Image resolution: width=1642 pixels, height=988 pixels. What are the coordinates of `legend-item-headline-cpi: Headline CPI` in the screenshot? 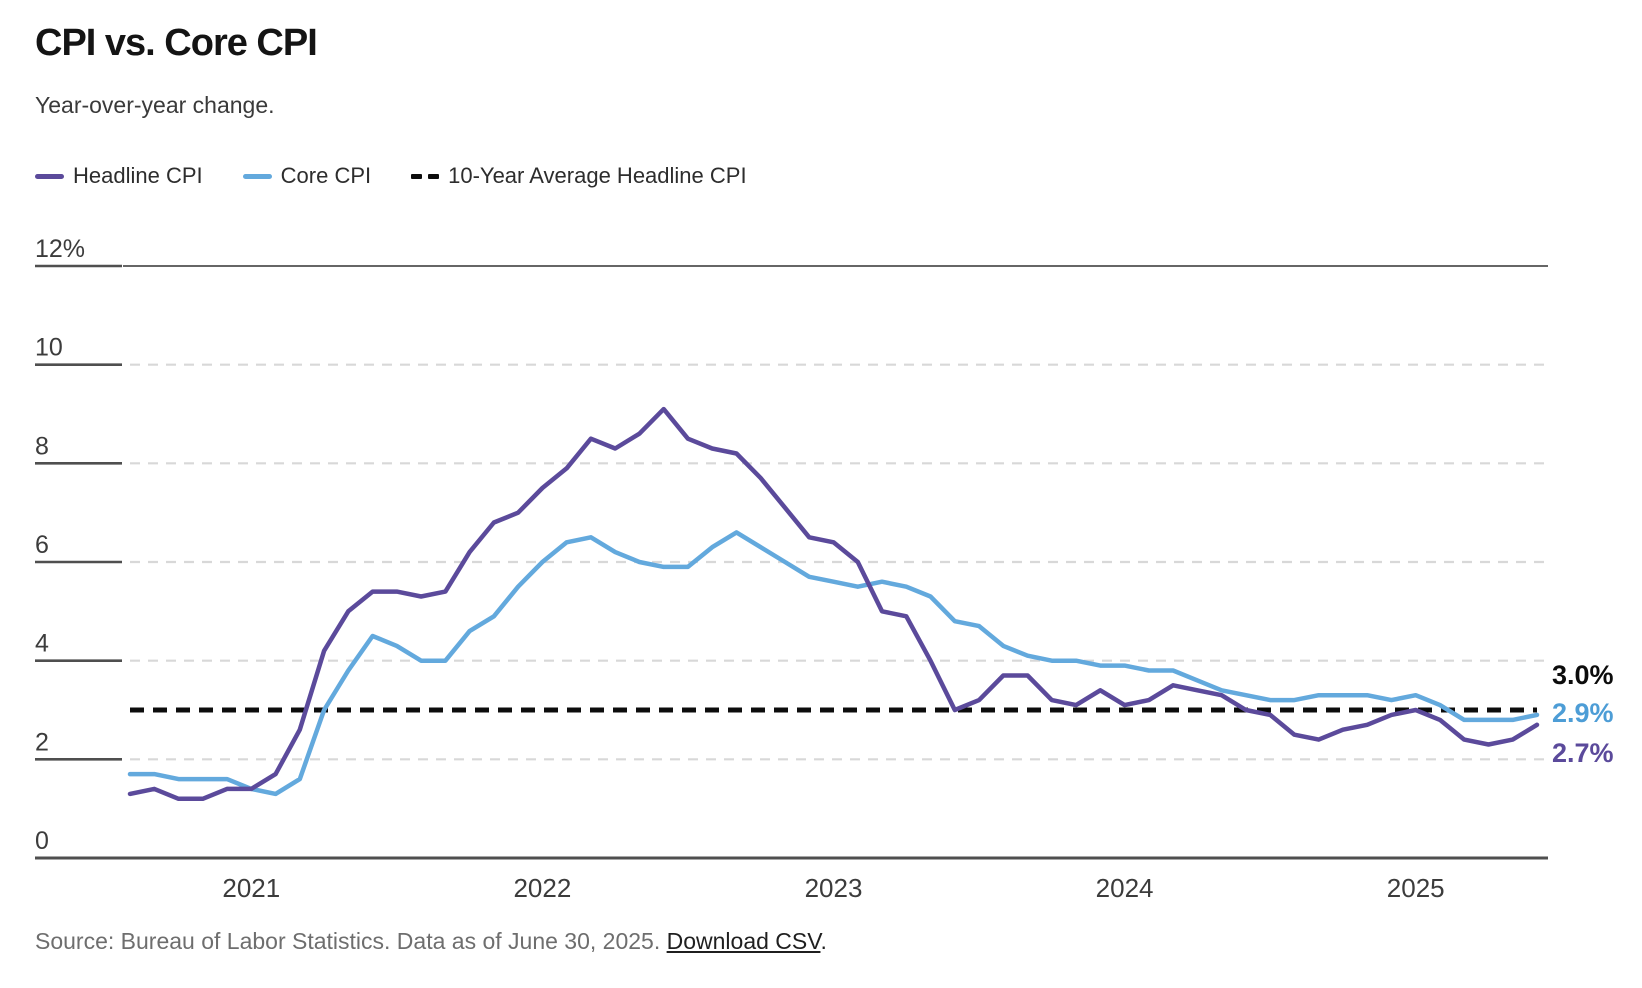 It's located at (119, 176).